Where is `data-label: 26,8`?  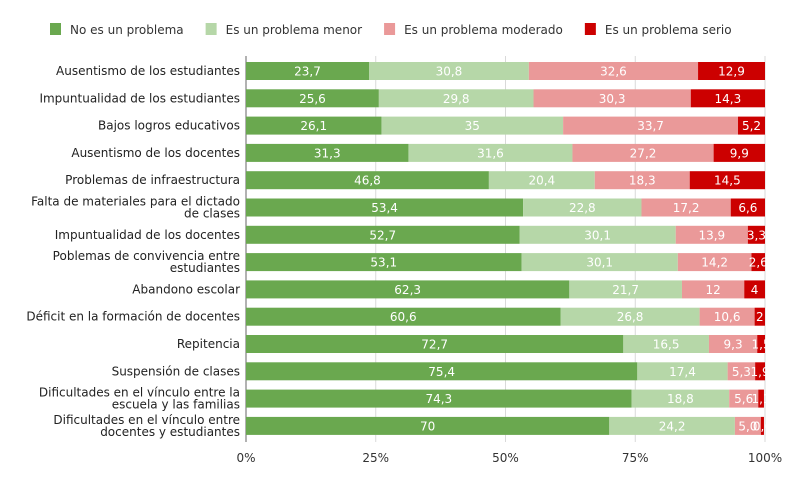 data-label: 26,8 is located at coordinates (630, 317).